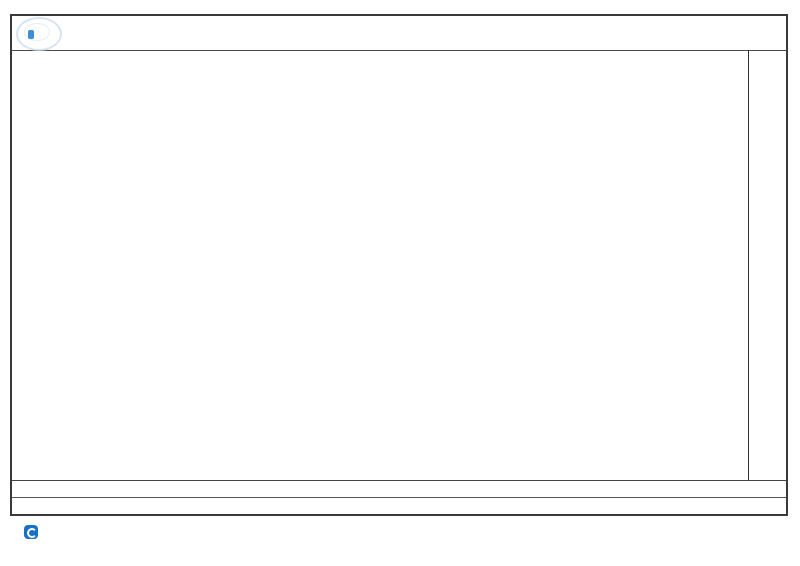 The width and height of the screenshot is (800, 566). What do you see at coordinates (399, 33) in the screenshot?
I see `chart-header` at bounding box center [399, 33].